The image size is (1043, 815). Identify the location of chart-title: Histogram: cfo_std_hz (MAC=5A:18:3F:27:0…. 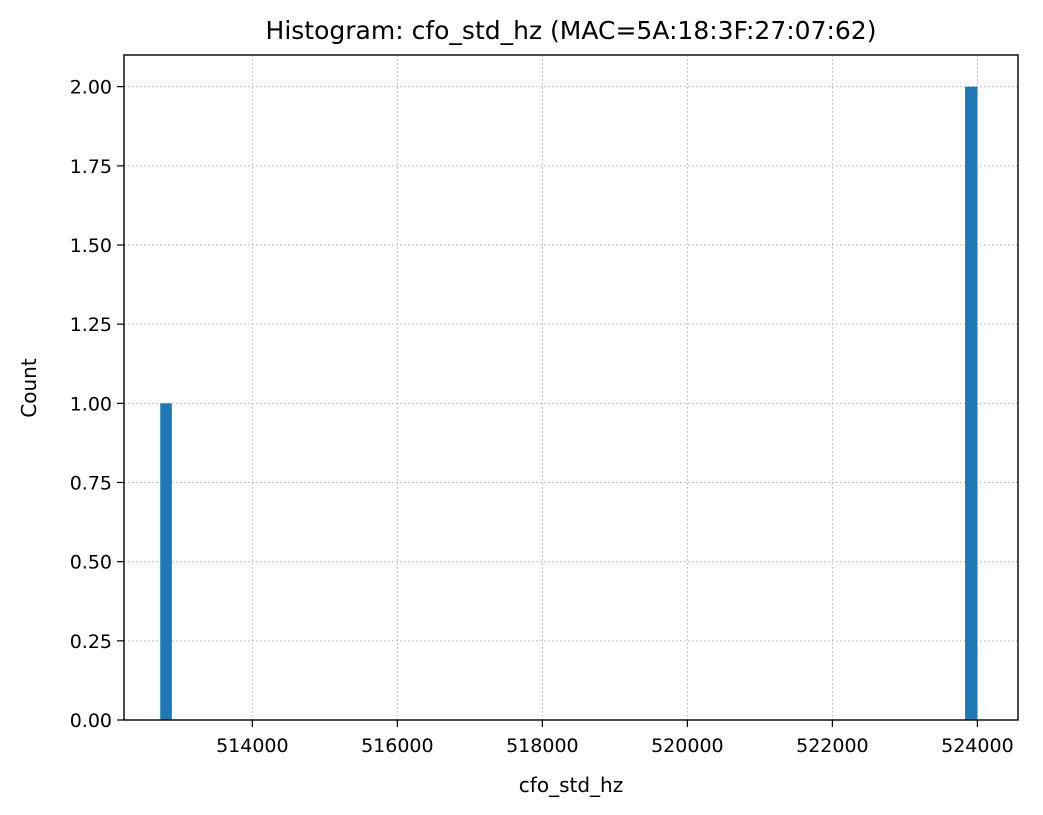
(571, 30).